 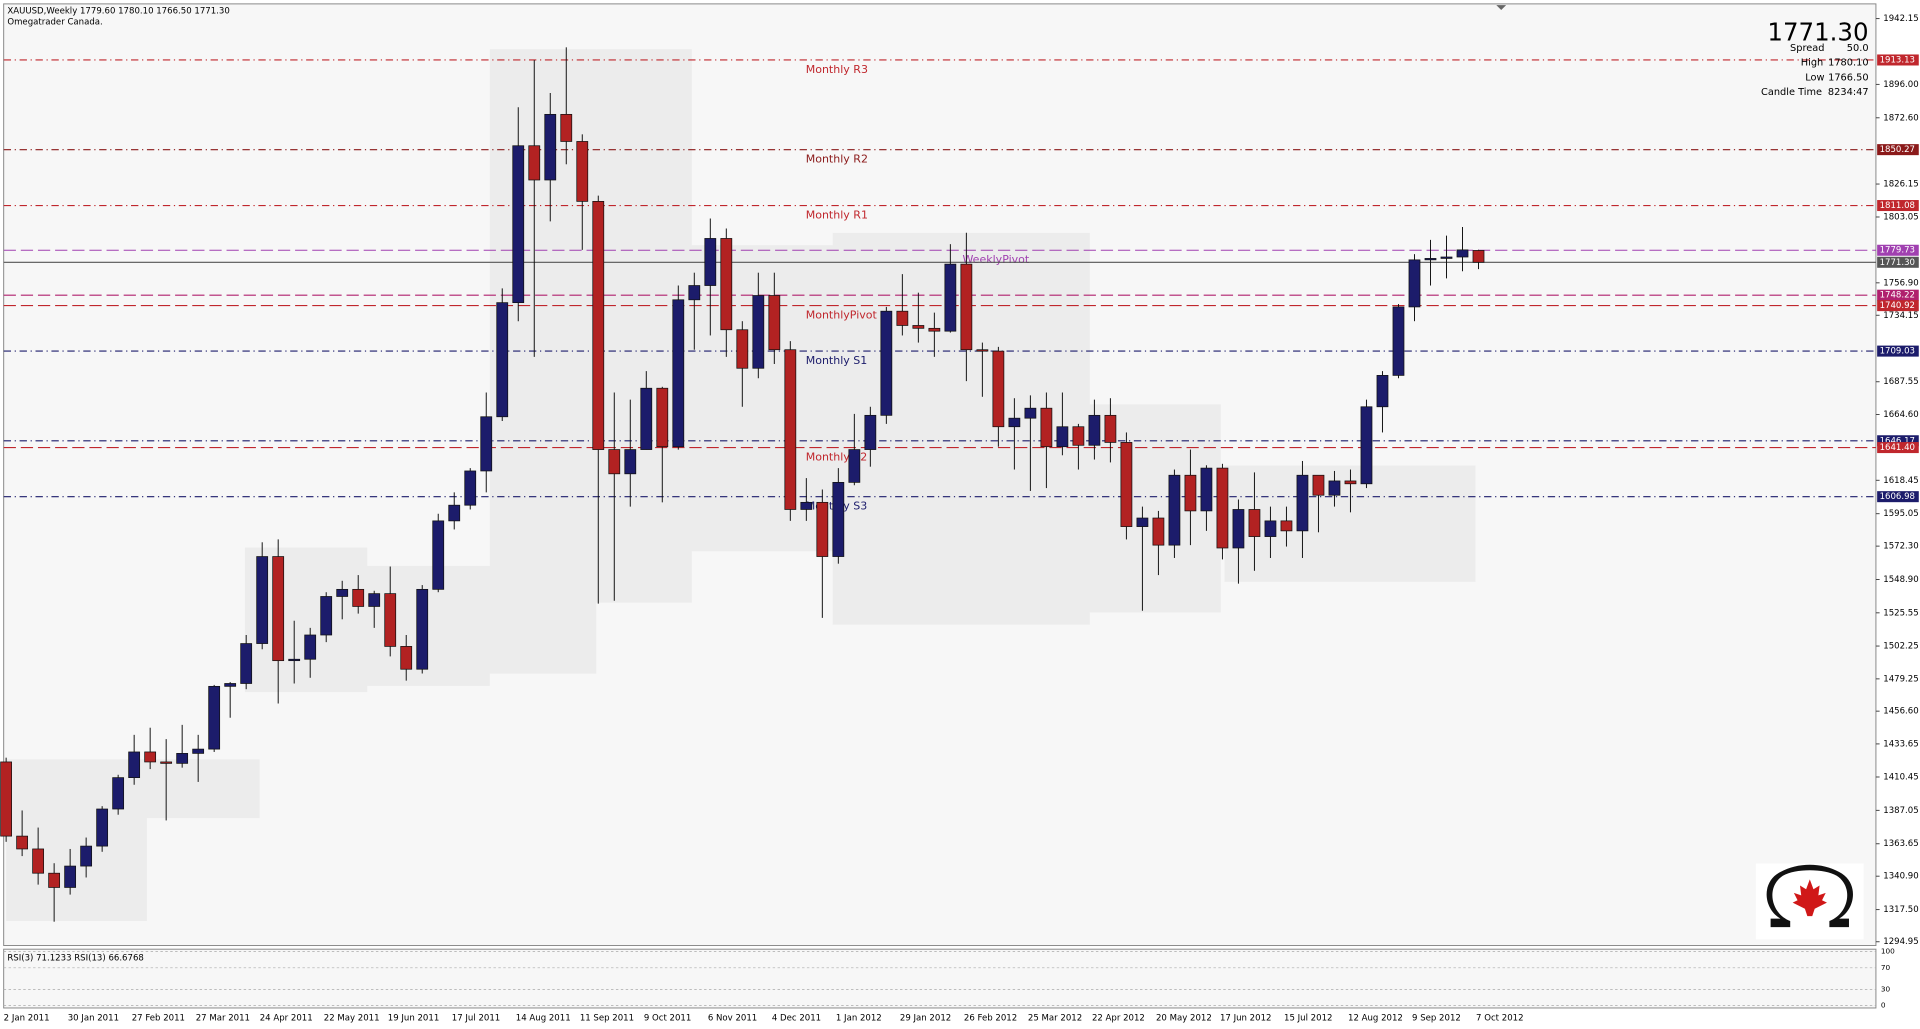 I want to click on price-tag-label: 1748.22, so click(x=1897, y=296).